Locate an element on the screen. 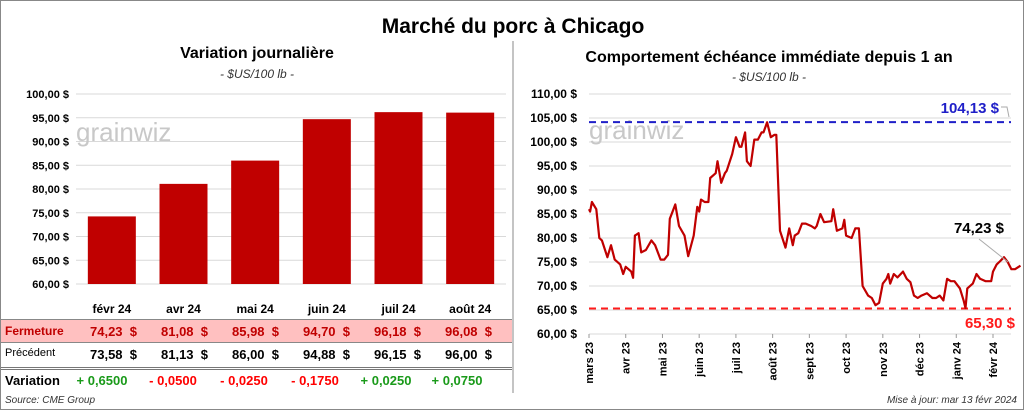 This screenshot has height=410, width=1024. cell-value: 94,70 $ is located at coordinates (326, 331).